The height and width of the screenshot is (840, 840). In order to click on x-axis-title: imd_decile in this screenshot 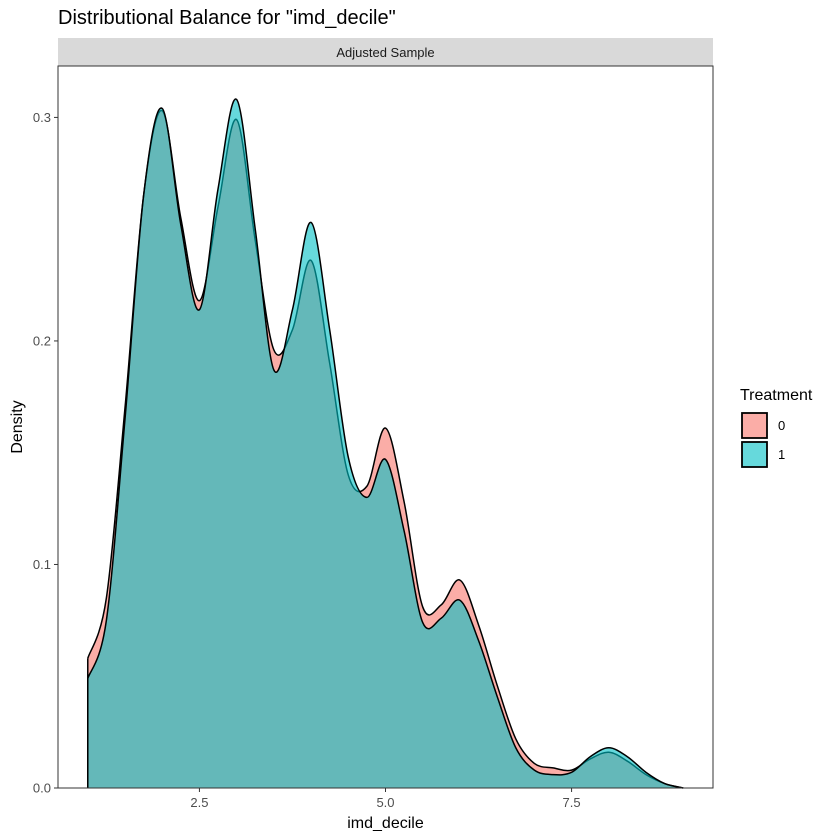, I will do `click(385, 823)`.